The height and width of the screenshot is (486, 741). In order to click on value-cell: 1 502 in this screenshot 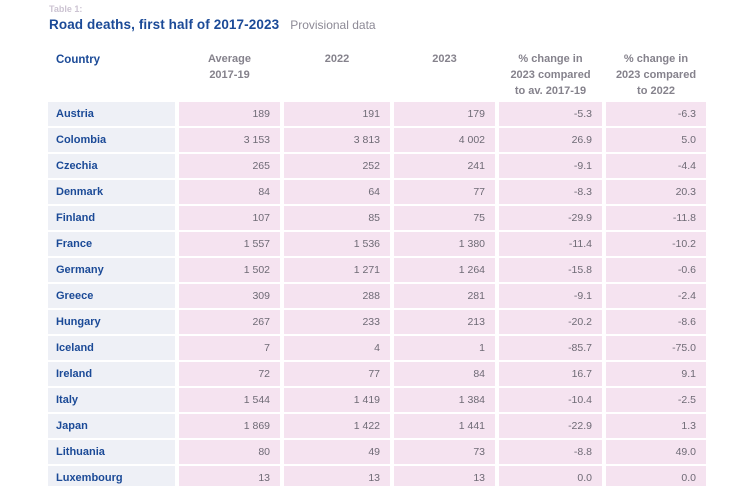, I will do `click(229, 269)`.